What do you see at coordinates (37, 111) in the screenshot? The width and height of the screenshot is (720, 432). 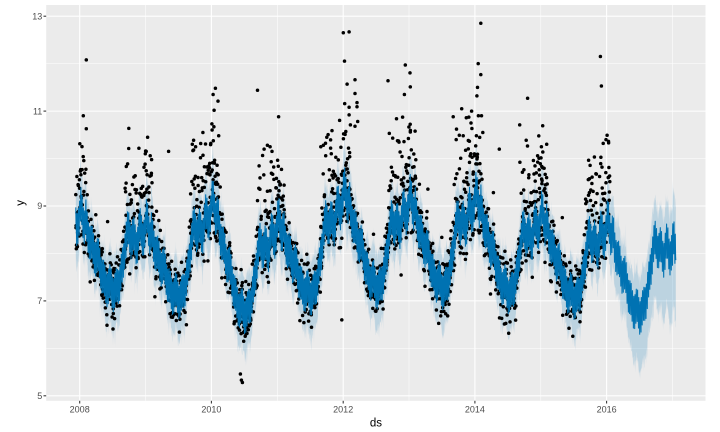 I see `svg-text: 11` at bounding box center [37, 111].